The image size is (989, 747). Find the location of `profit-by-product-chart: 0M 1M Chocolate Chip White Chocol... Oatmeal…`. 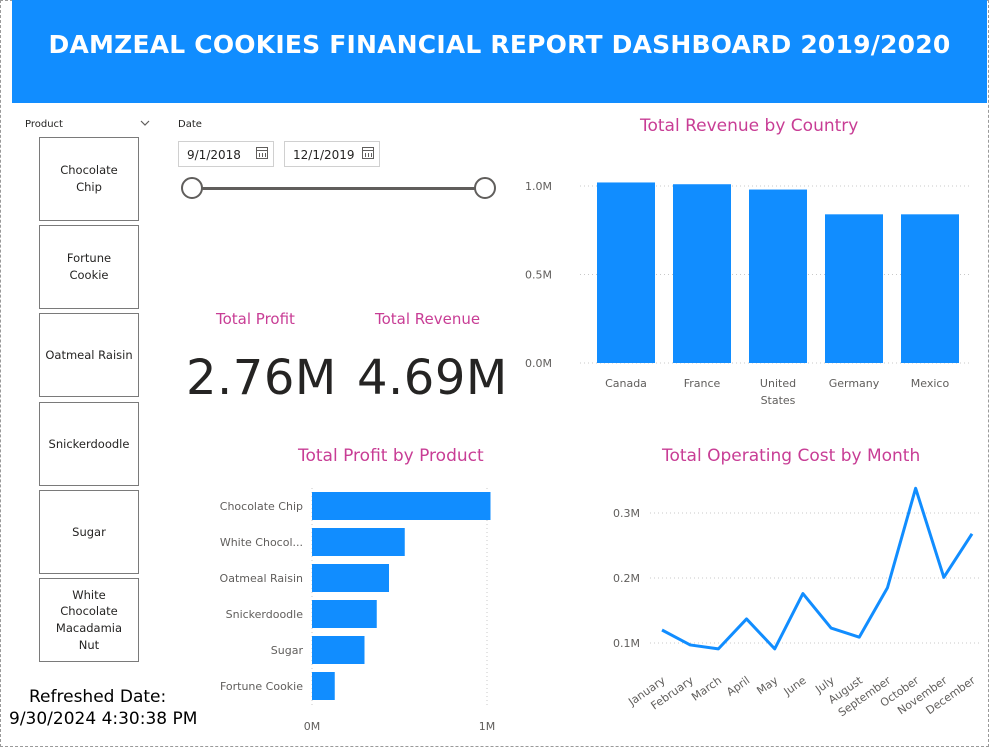

profit-by-product-chart: 0M 1M Chocolate Chip White Chocol... Oatmeal… is located at coordinates (358, 610).